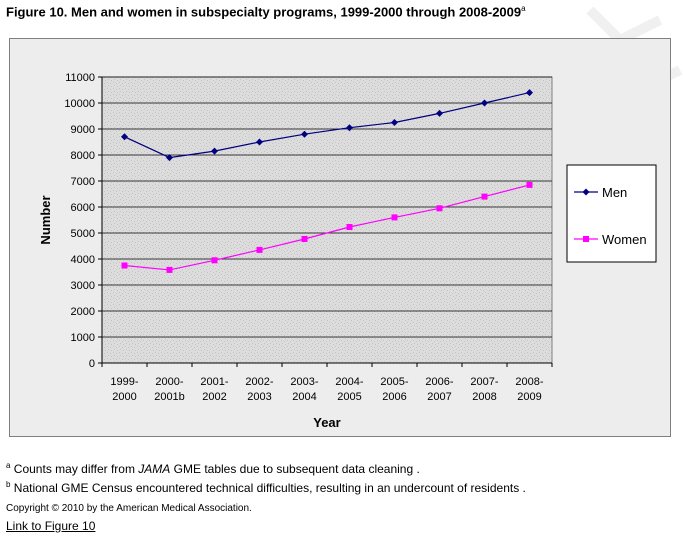 This screenshot has width=683, height=546. Describe the element at coordinates (349, 382) in the screenshot. I see `x-tick-label: 2004-` at that location.